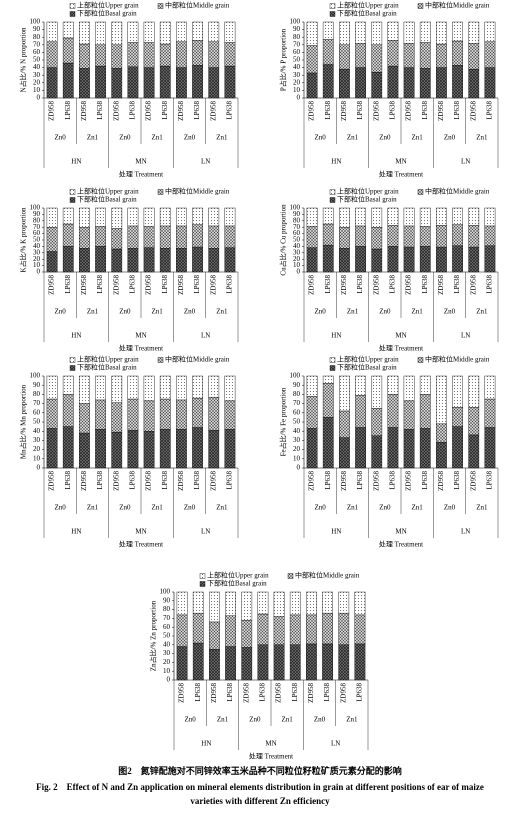 This screenshot has height=813, width=520. Describe the element at coordinates (23, 421) in the screenshot. I see `y-axis-label: Mn占比/% Mn proportion` at that location.